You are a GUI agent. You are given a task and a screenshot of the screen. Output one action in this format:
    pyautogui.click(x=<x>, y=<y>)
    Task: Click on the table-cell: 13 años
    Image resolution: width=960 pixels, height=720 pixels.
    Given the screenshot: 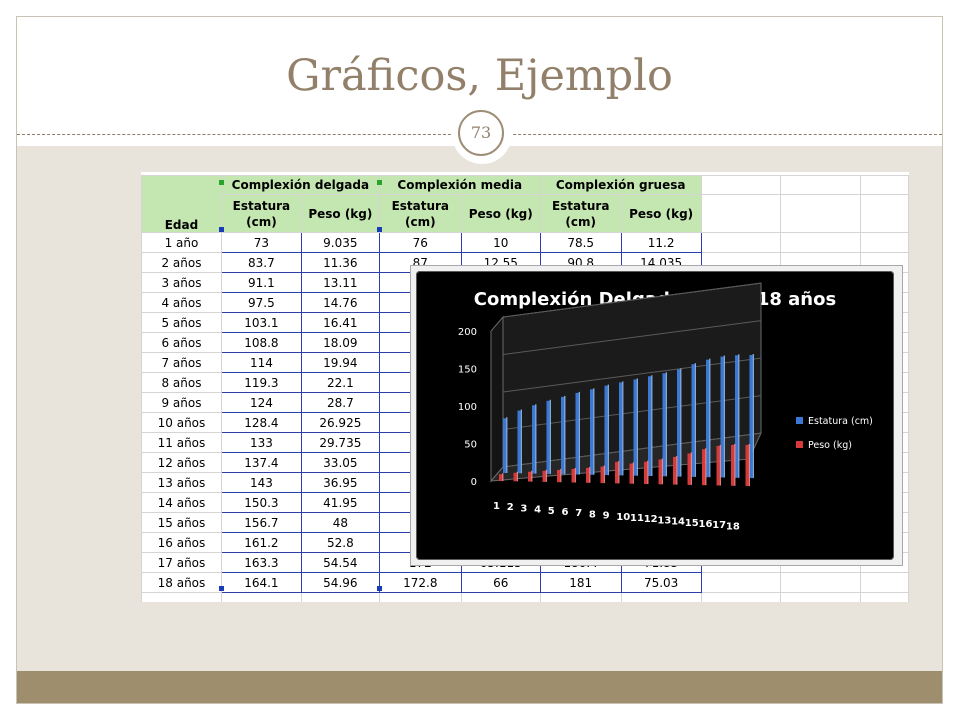 What is the action you would take?
    pyautogui.click(x=182, y=483)
    